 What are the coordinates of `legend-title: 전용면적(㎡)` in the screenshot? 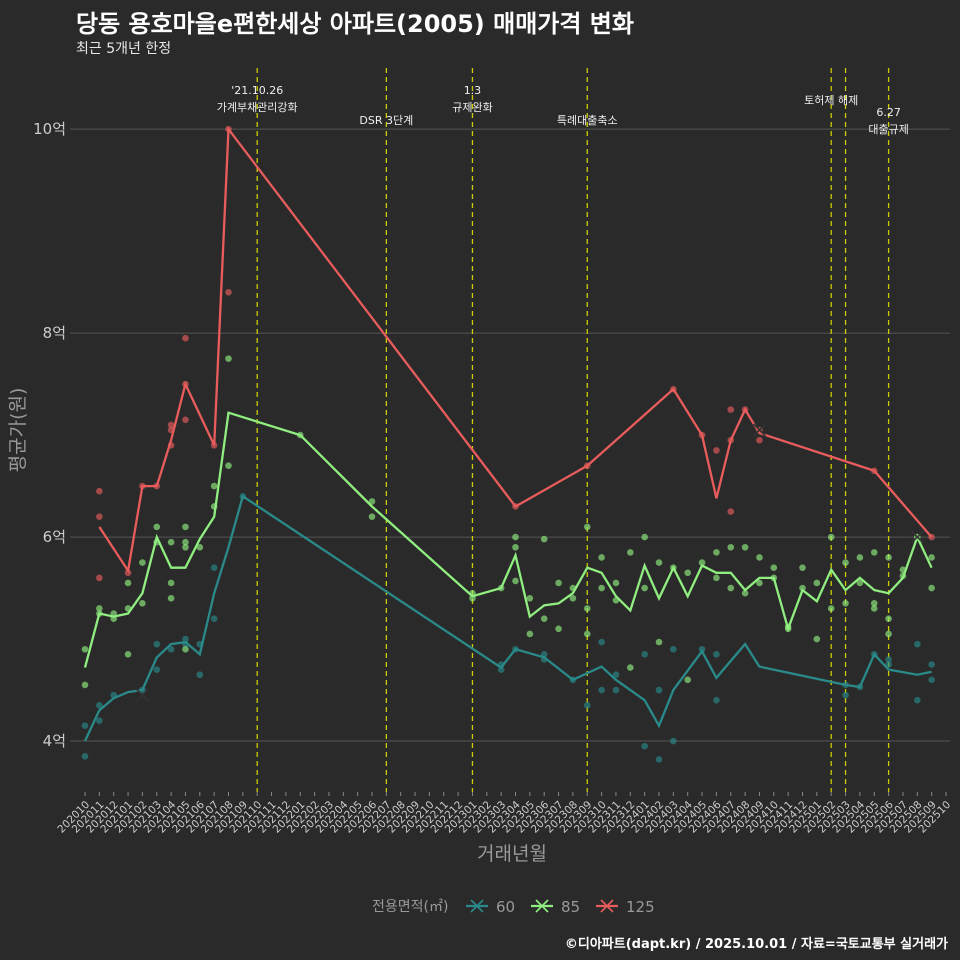 It's located at (410, 907).